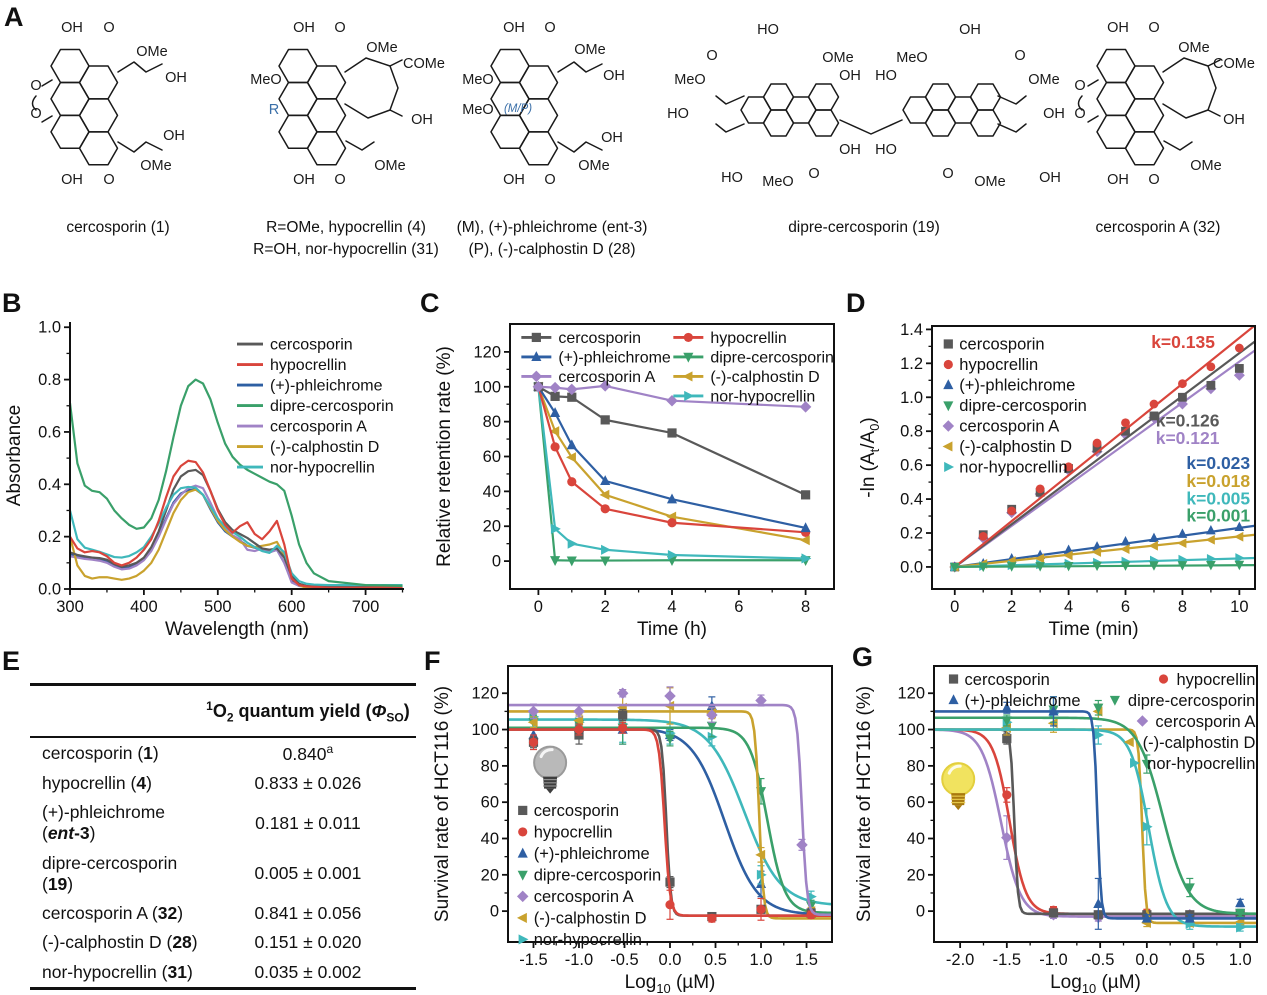 This screenshot has height=995, width=1267. I want to click on x-tick-label: 1.0, so click(761, 960).